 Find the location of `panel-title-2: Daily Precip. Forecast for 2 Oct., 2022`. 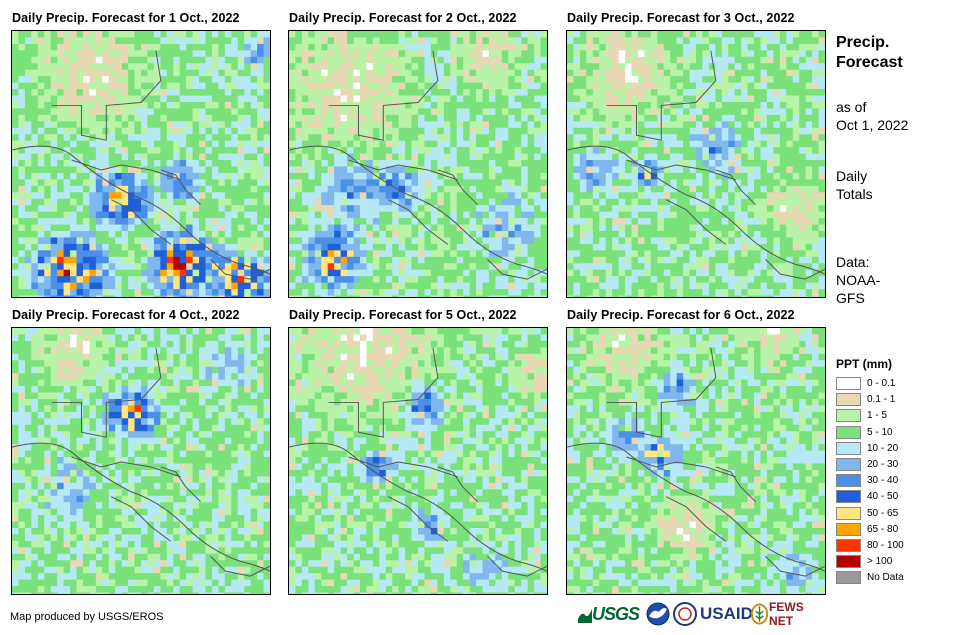

panel-title-2: Daily Precip. Forecast for 2 Oct., 2022 is located at coordinates (403, 18).